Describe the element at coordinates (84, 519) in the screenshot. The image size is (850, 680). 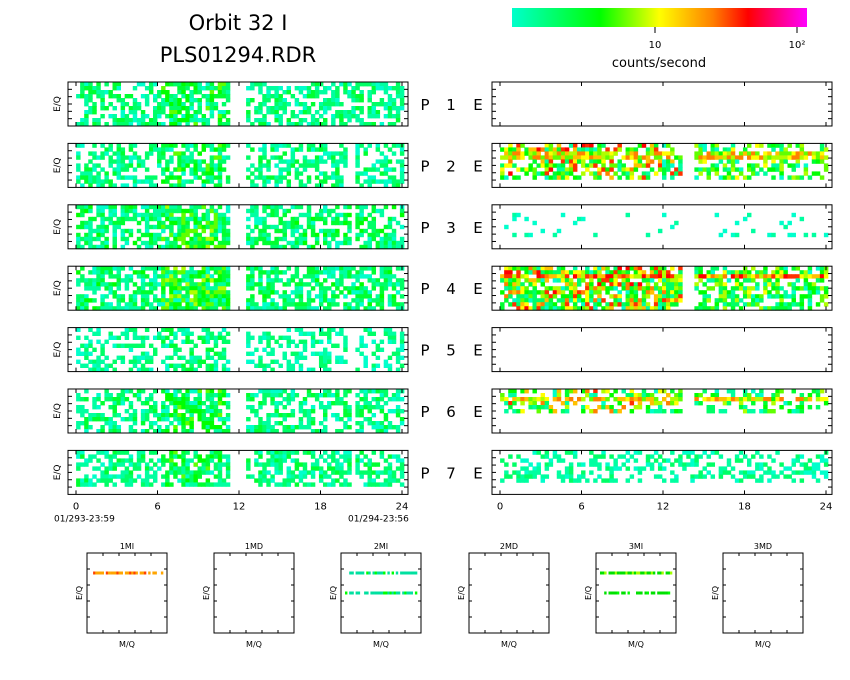
I see `time-start-label: 01/293-23:59` at that location.